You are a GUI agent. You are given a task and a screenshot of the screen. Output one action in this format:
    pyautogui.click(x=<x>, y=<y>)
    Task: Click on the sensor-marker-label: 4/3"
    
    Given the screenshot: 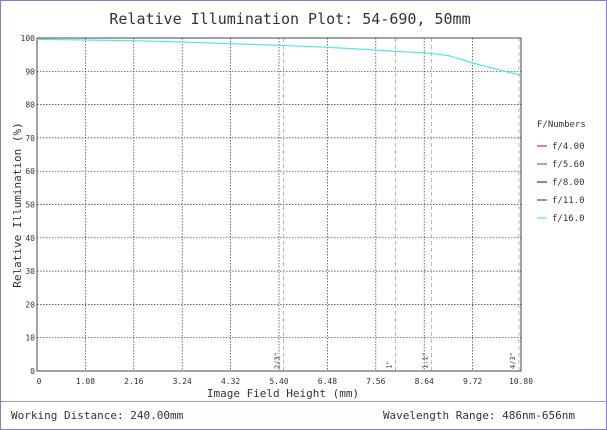 What is the action you would take?
    pyautogui.click(x=513, y=360)
    